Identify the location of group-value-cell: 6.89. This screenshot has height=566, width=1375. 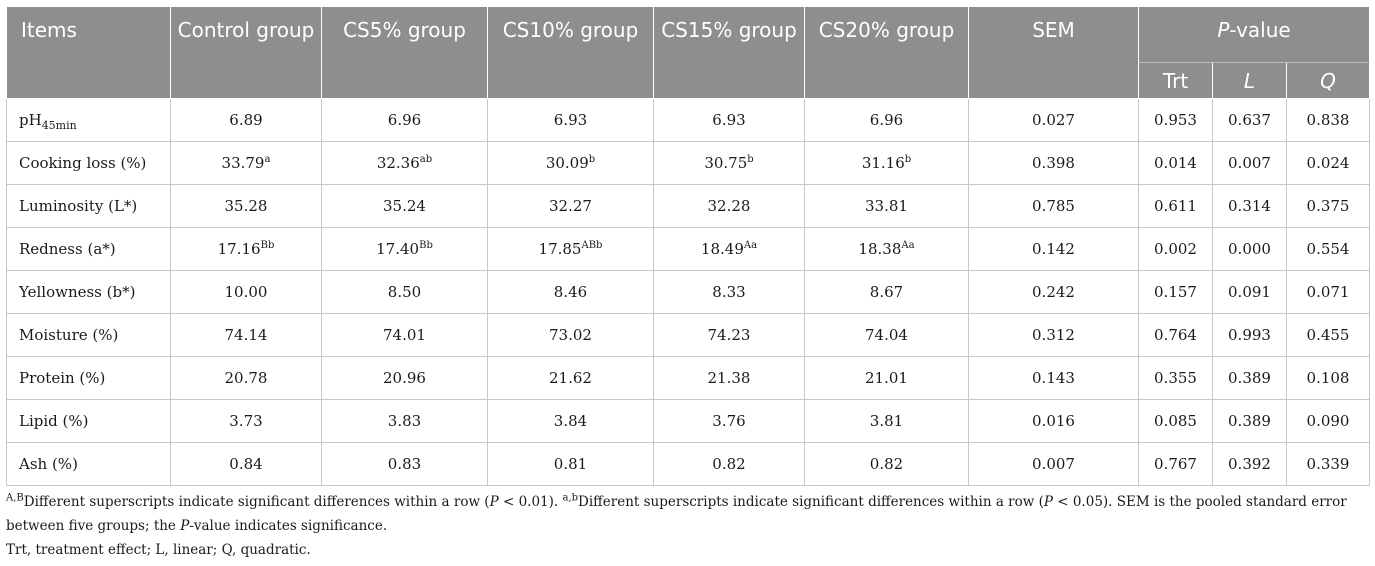
(246, 120).